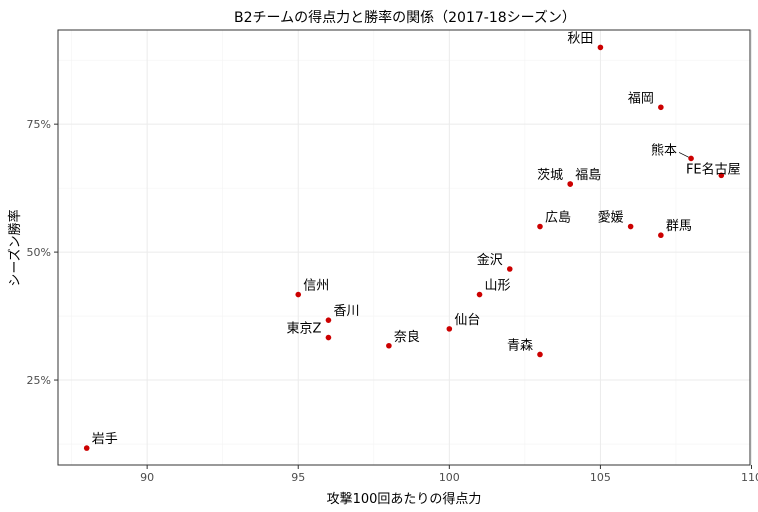  Describe the element at coordinates (580, 38) in the screenshot. I see `point-label: 秋田` at that location.